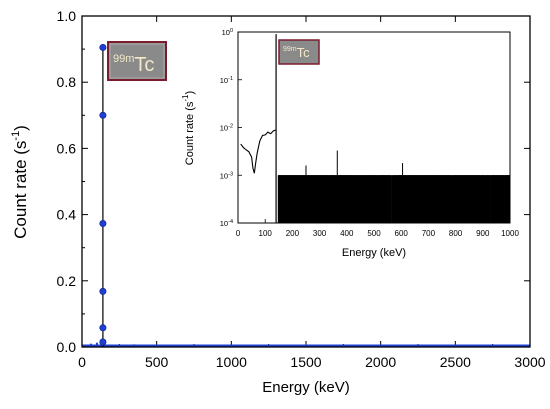  I want to click on main-y-tick-label: 1.0, so click(67, 16).